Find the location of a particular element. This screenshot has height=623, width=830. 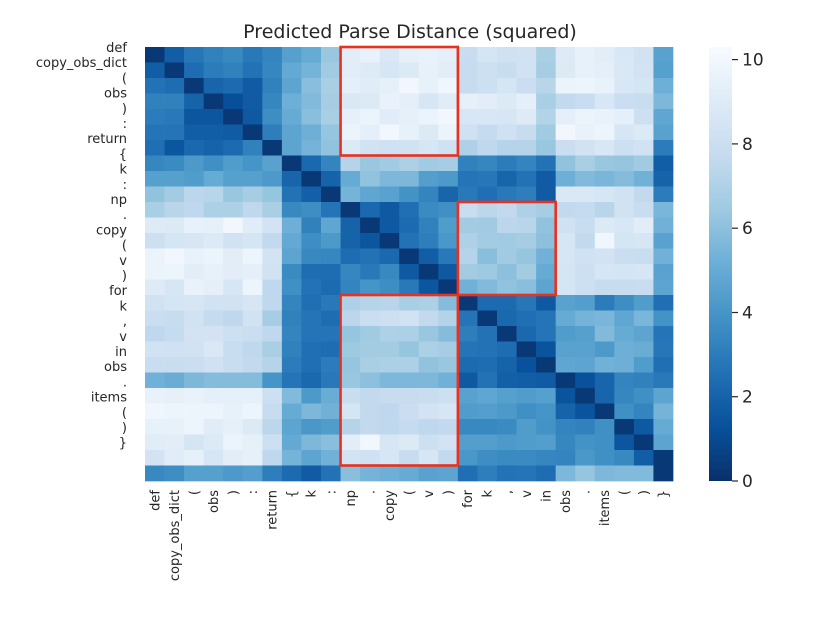

y-tick-label: . is located at coordinates (125, 215).